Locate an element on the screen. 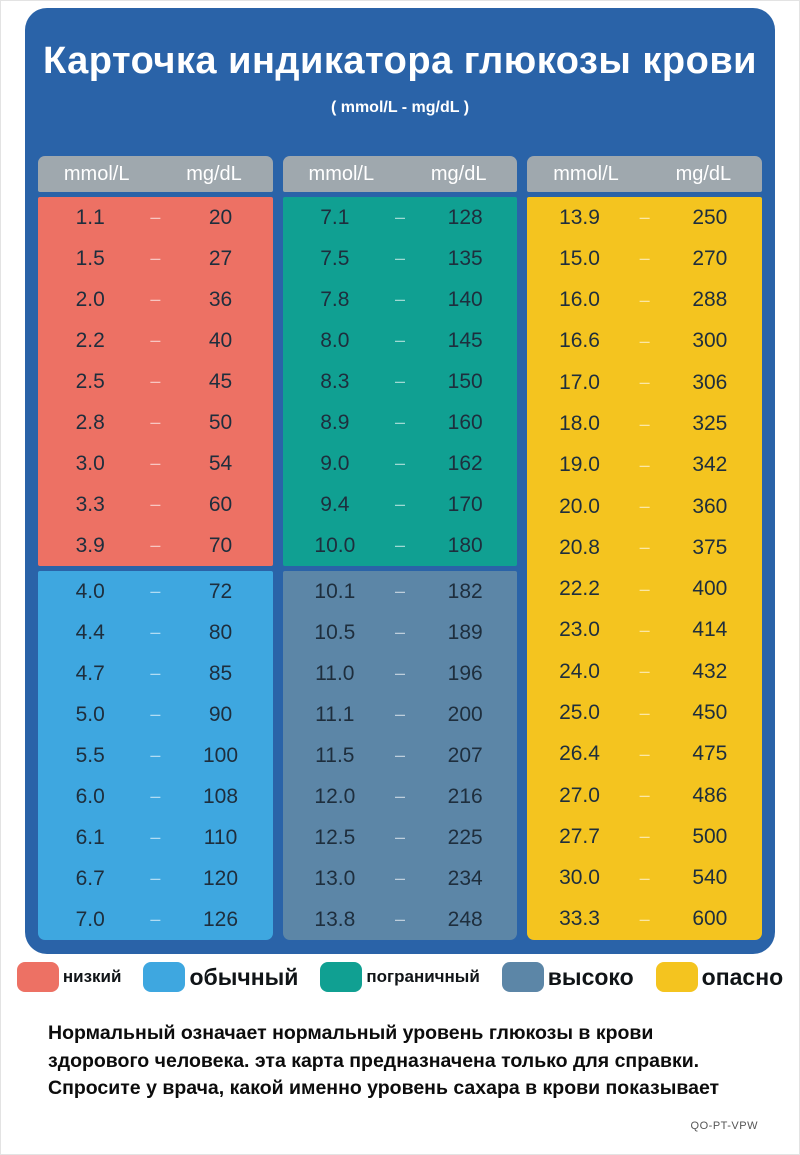 The width and height of the screenshot is (800, 1155). conversion-row: 2.5 – 45 is located at coordinates (155, 381).